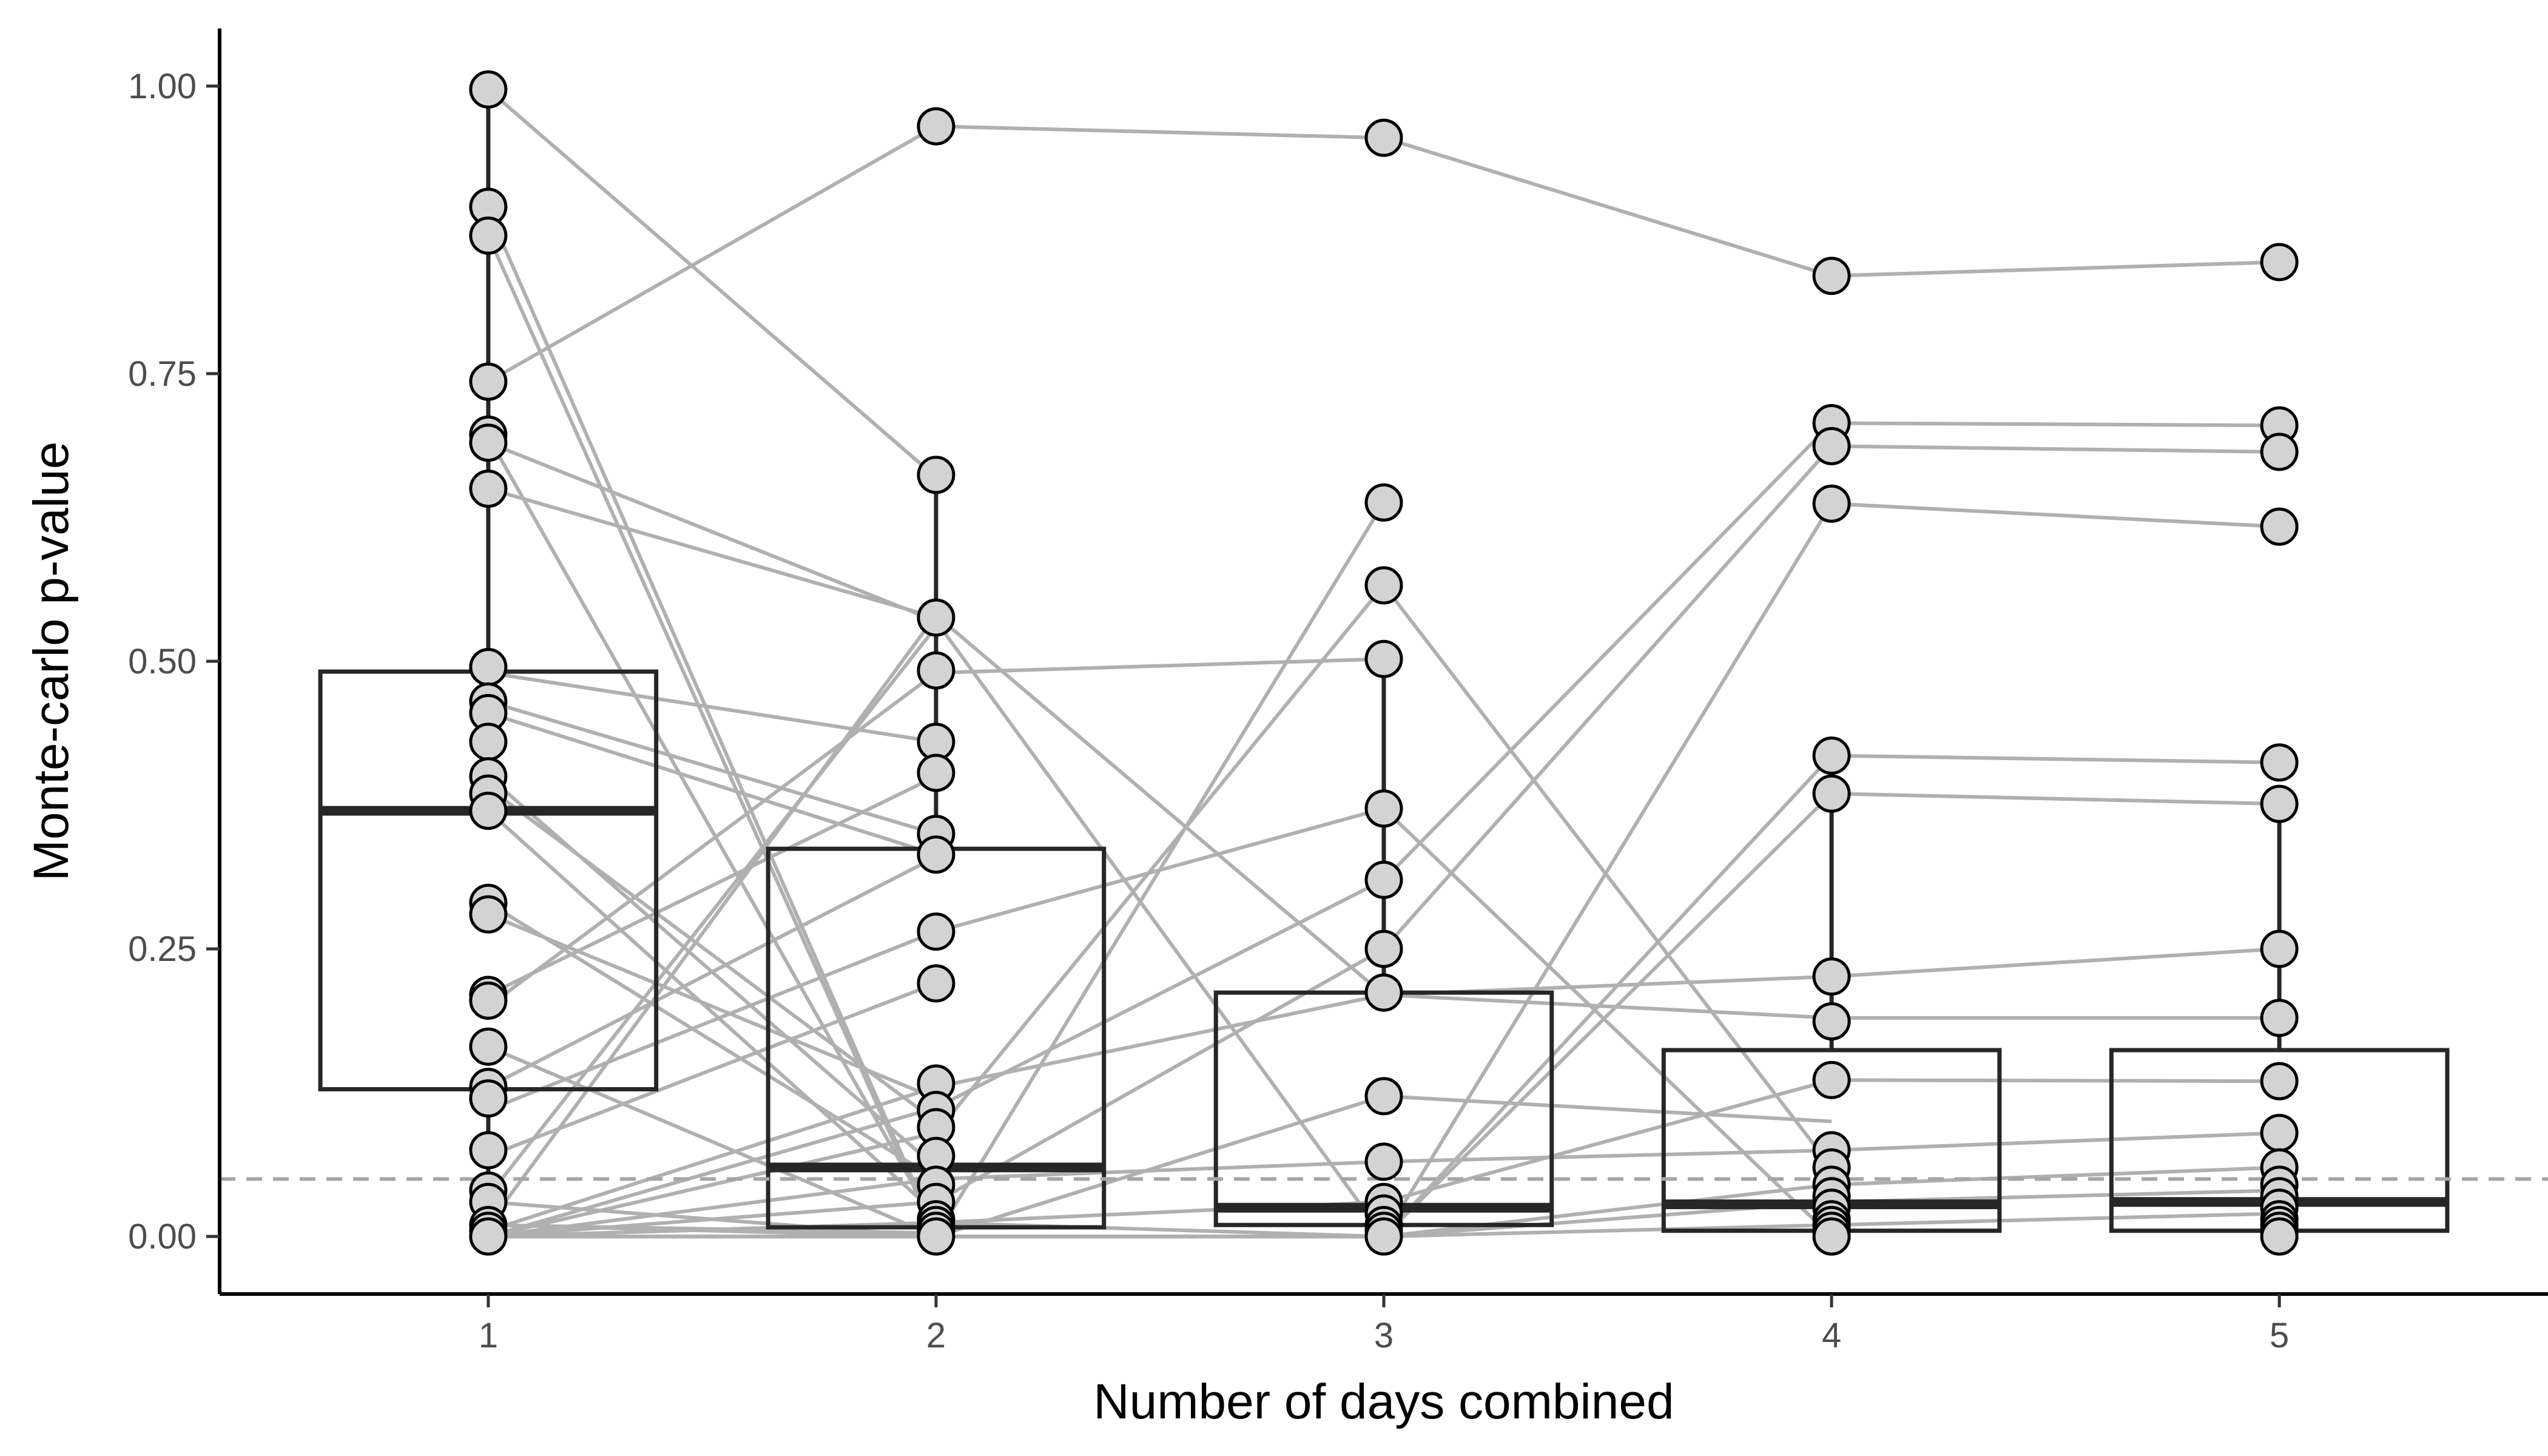 The height and width of the screenshot is (1456, 2548). I want to click on y-axis-title: Monte-carlo p-value, so click(51, 661).